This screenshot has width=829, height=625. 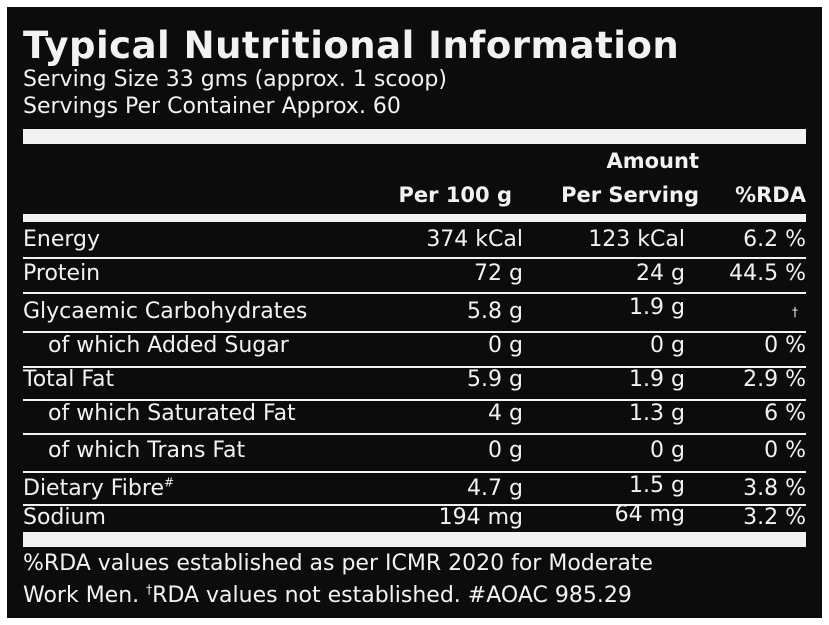 What do you see at coordinates (498, 273) in the screenshot?
I see `row-per100: 72 g` at bounding box center [498, 273].